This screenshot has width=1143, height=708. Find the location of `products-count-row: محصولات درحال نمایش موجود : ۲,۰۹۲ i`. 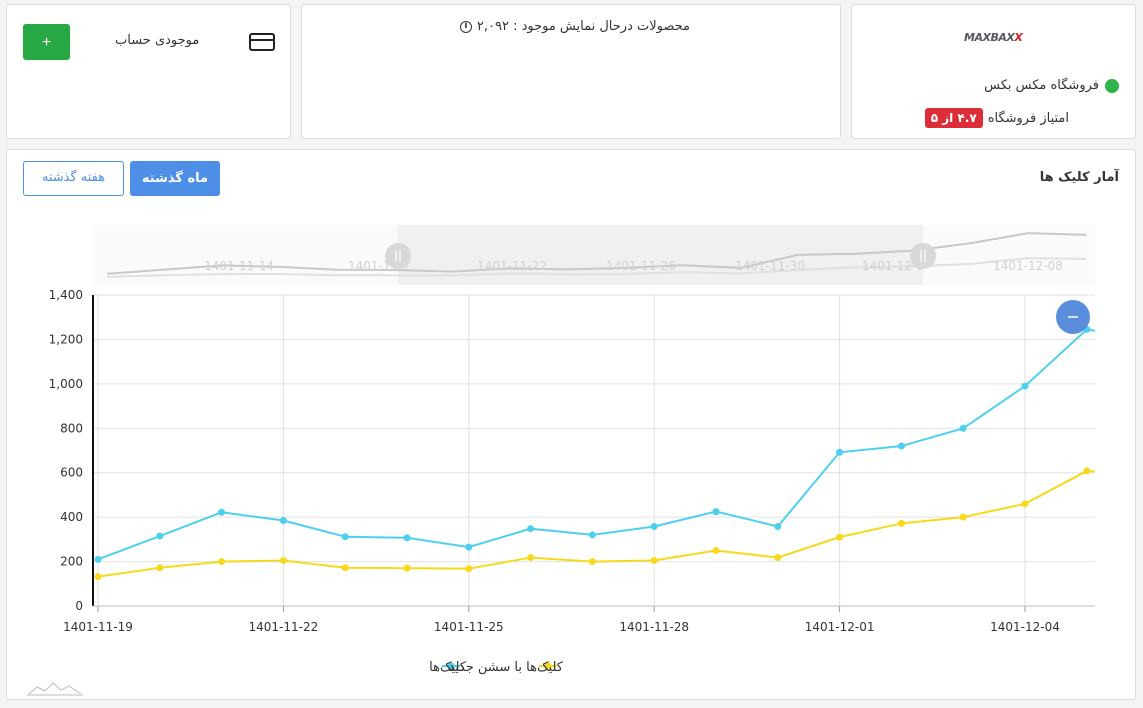

products-count-row: محصولات درحال نمایش موجود : ۲,۰۹۲ i is located at coordinates (574, 26).